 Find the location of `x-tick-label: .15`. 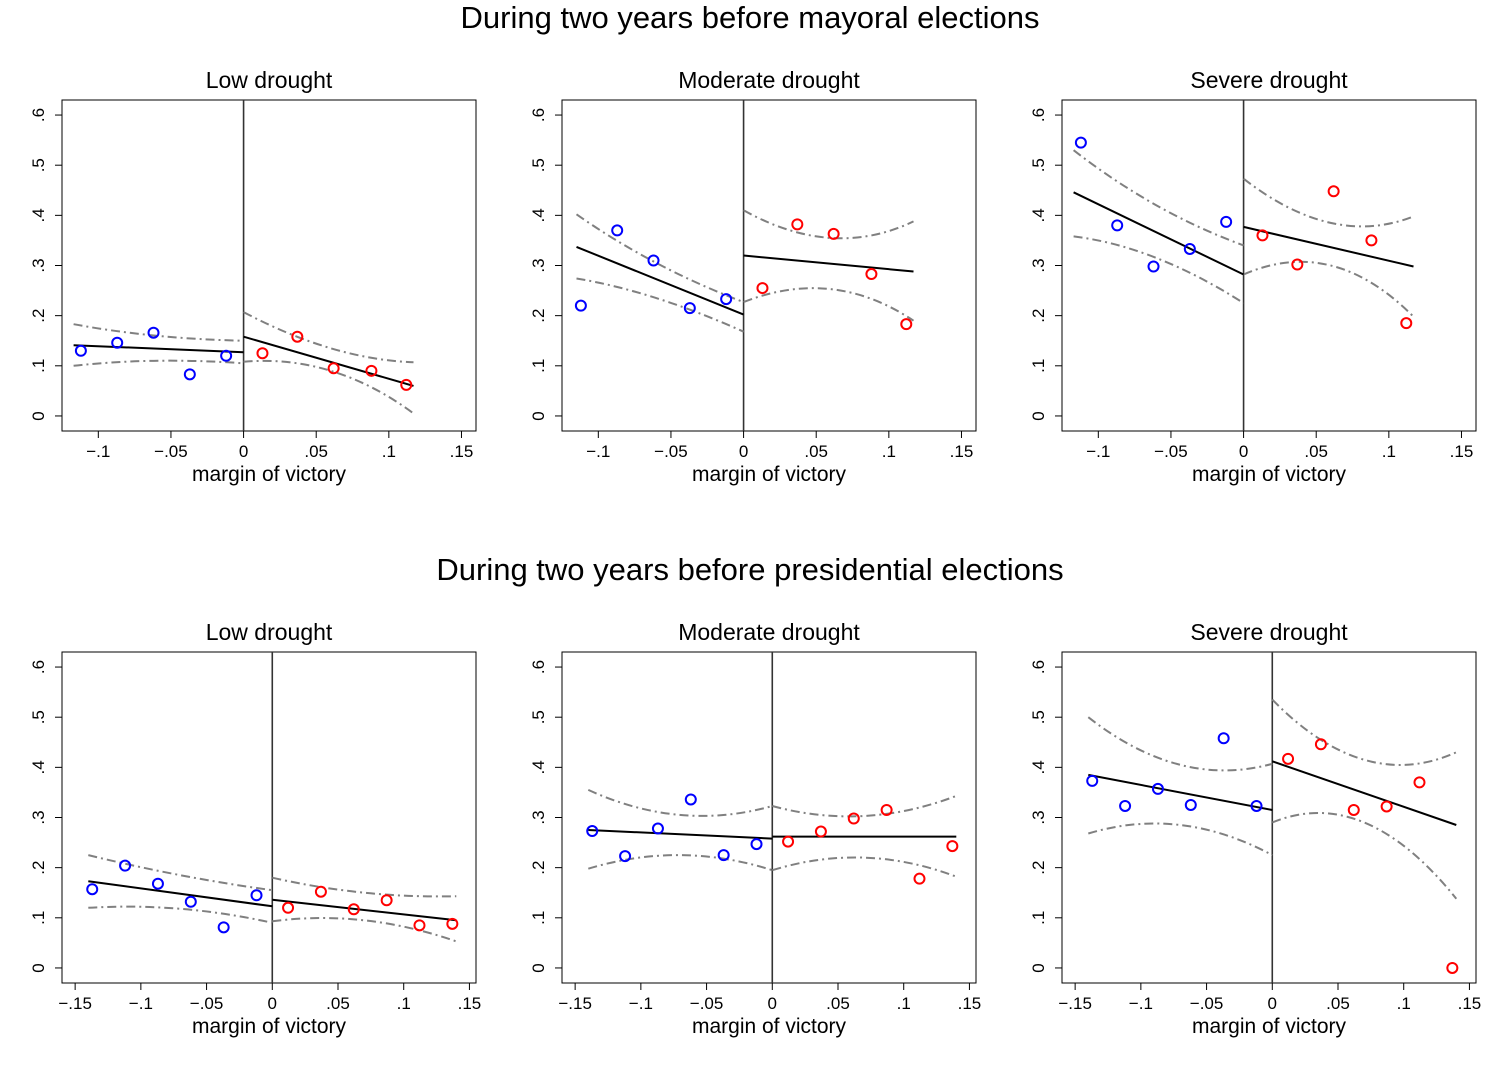

x-tick-label: .15 is located at coordinates (462, 451).